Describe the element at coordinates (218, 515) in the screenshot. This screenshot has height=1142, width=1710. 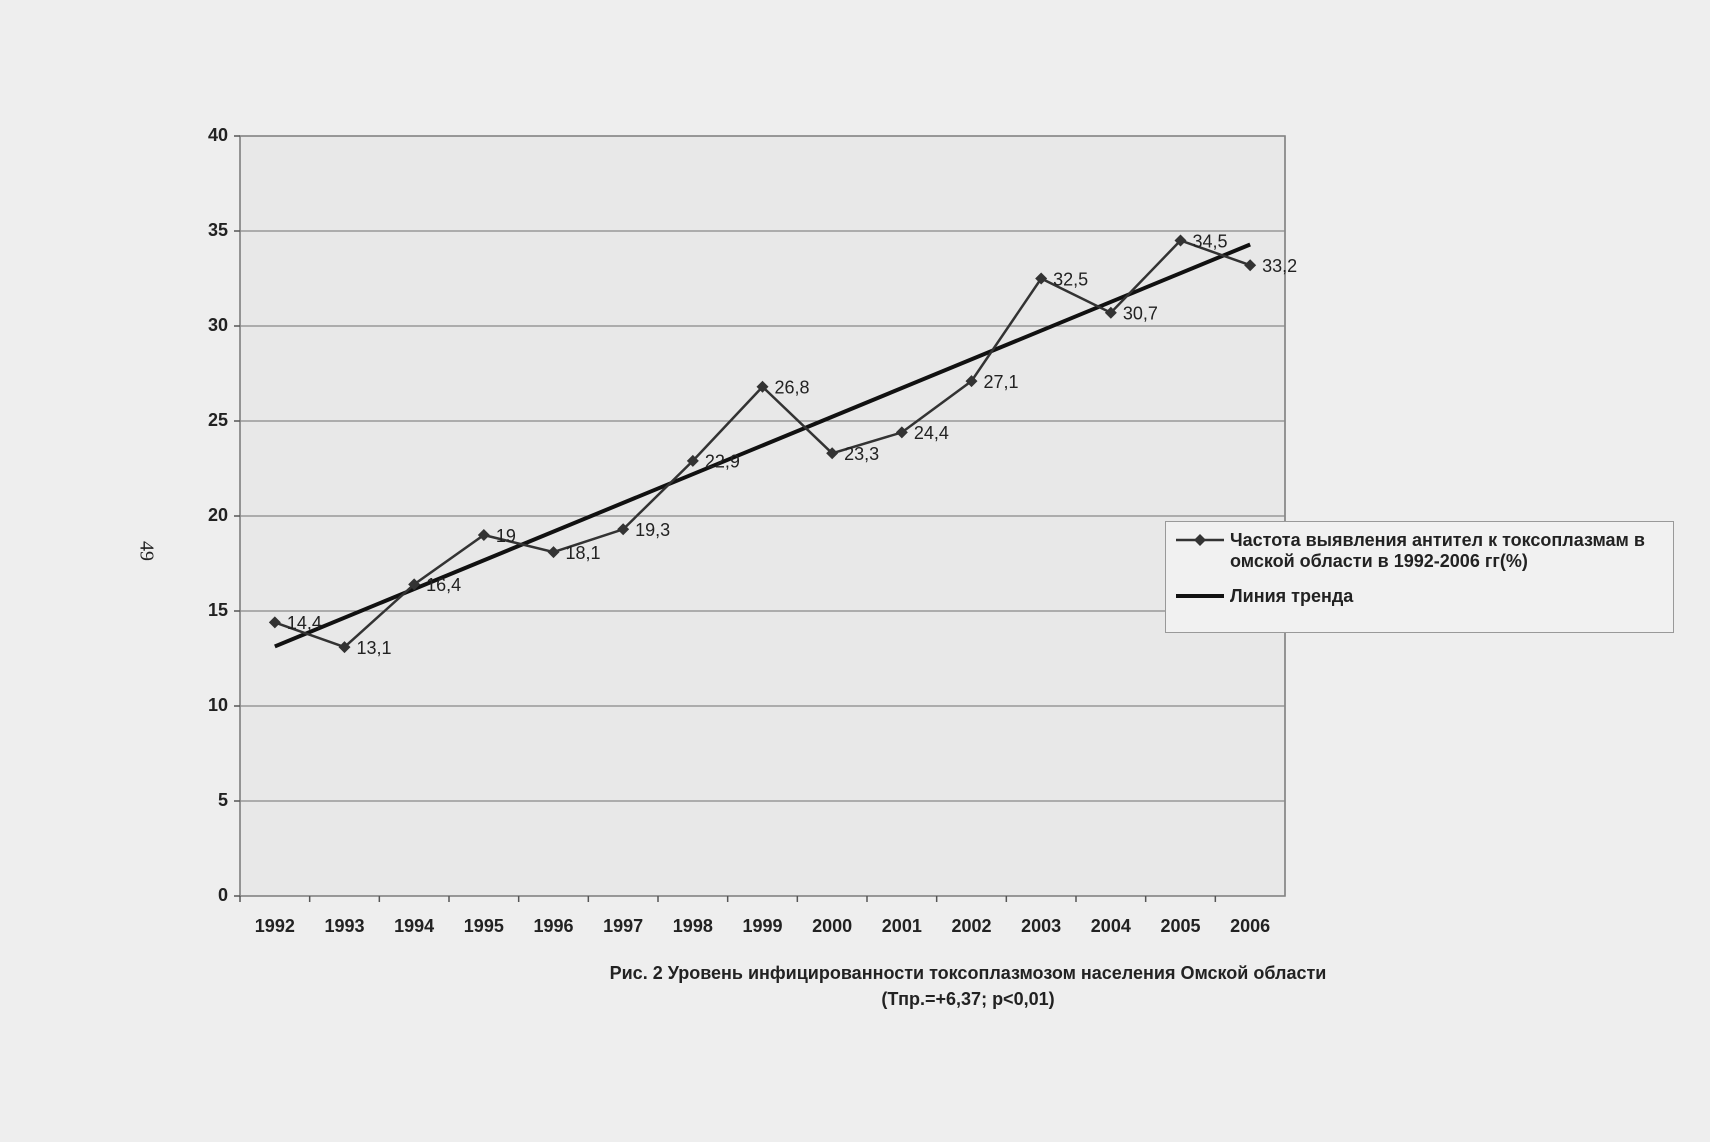
I see `y-tick-label: 20` at that location.